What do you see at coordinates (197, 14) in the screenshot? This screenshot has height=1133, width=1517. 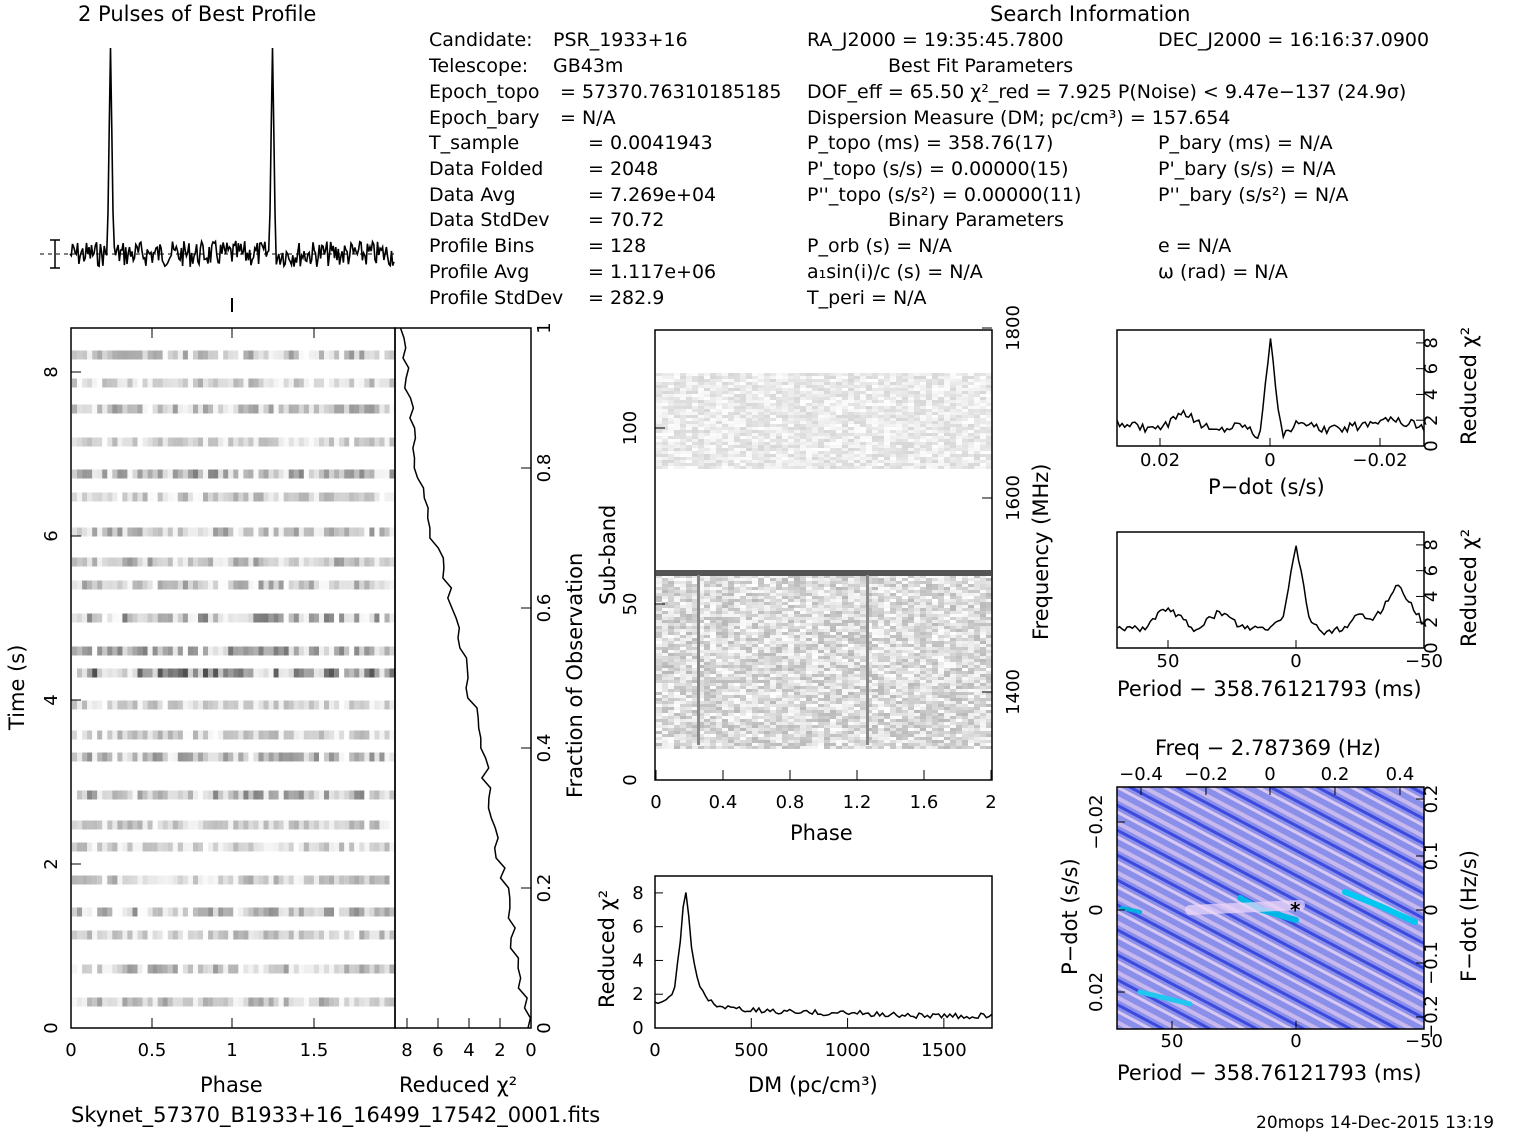 I see `profile-title: 2 Pulses of Best Profile` at bounding box center [197, 14].